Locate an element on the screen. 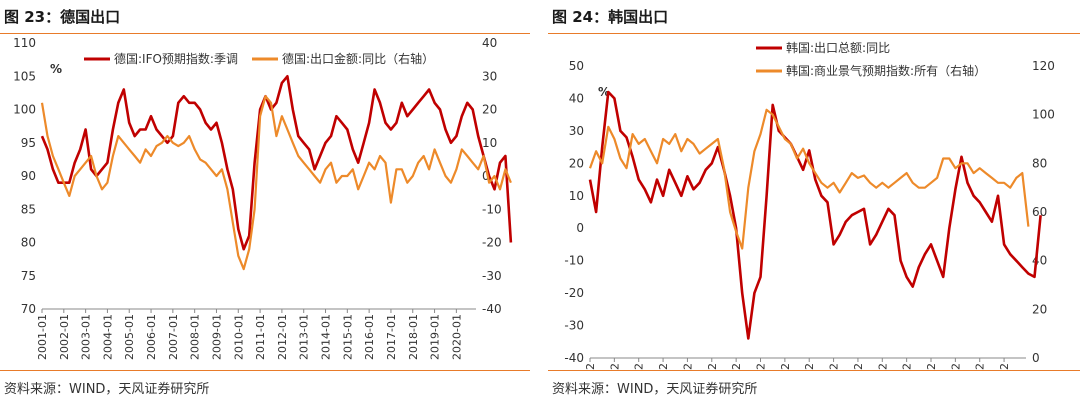  y-right-tick-label: 30 is located at coordinates (489, 76).